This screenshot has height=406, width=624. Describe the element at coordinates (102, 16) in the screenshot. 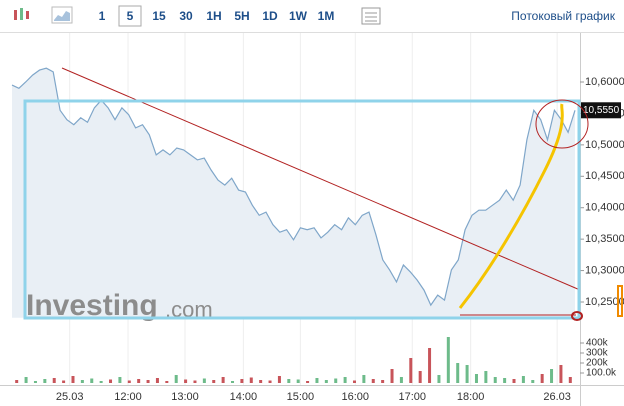

I see `timeframe-button: 1` at that location.